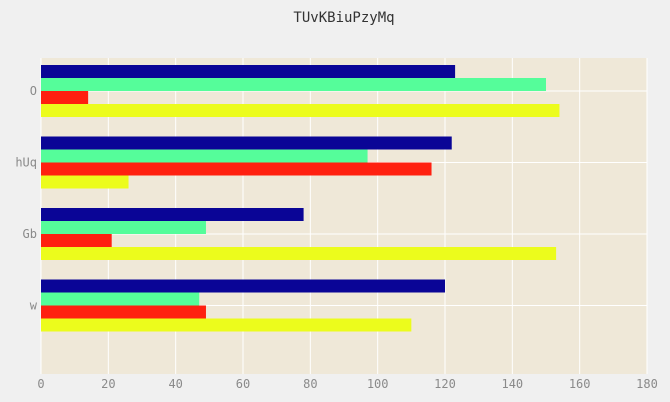 The image size is (670, 402). I want to click on chart-title: TUvKBiuPzyMq, so click(343, 18).